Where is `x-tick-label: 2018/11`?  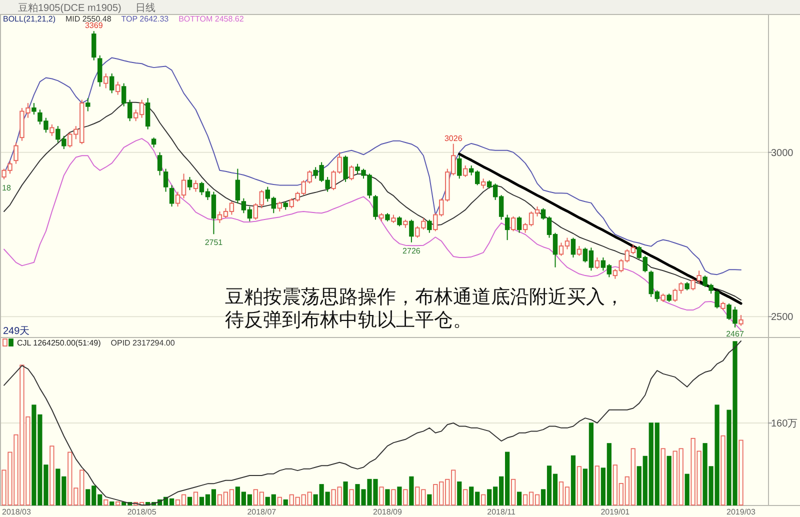 x-tick-label: 2018/11 is located at coordinates (501, 512).